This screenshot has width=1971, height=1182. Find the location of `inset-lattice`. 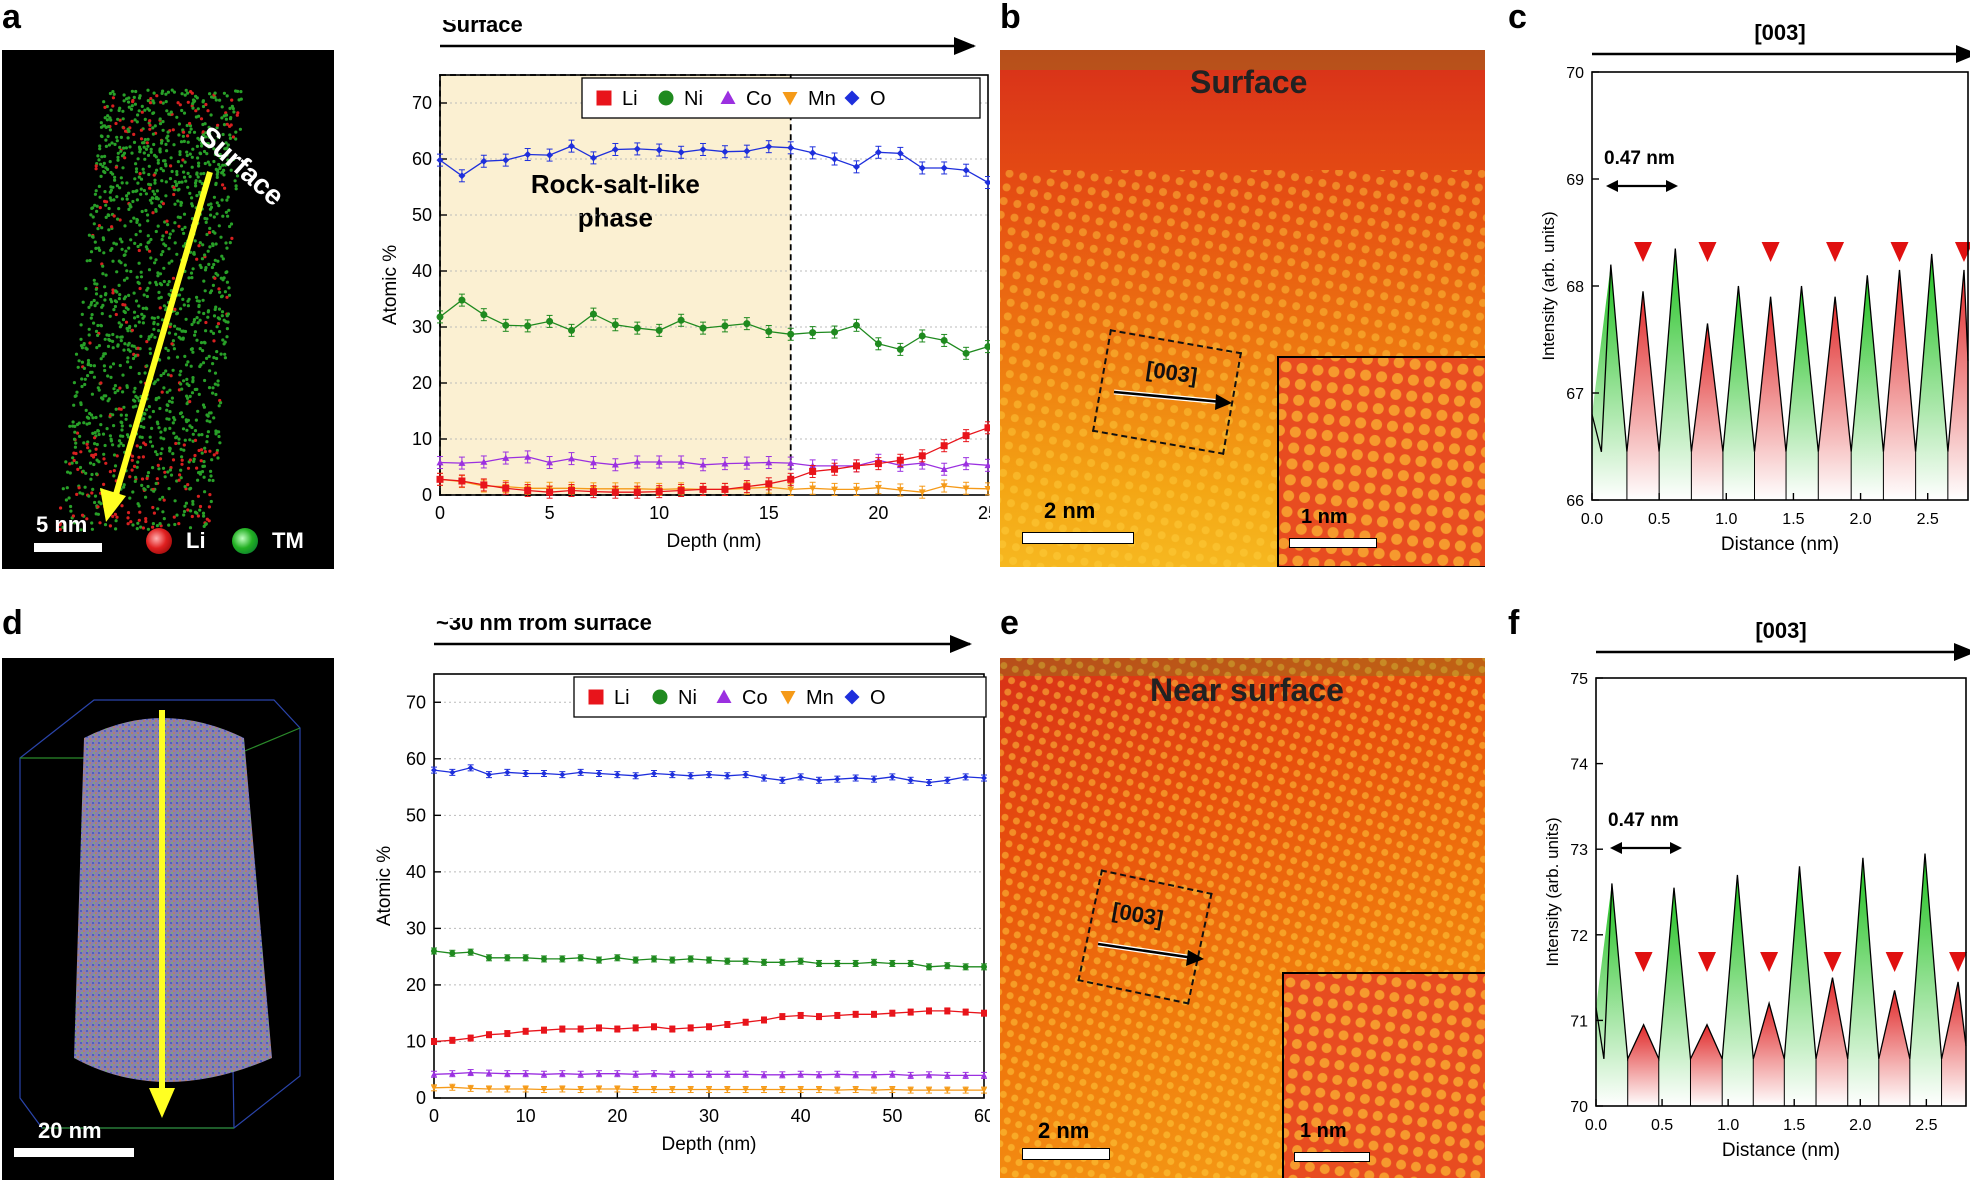

inset-lattice is located at coordinates (1384, 1076).